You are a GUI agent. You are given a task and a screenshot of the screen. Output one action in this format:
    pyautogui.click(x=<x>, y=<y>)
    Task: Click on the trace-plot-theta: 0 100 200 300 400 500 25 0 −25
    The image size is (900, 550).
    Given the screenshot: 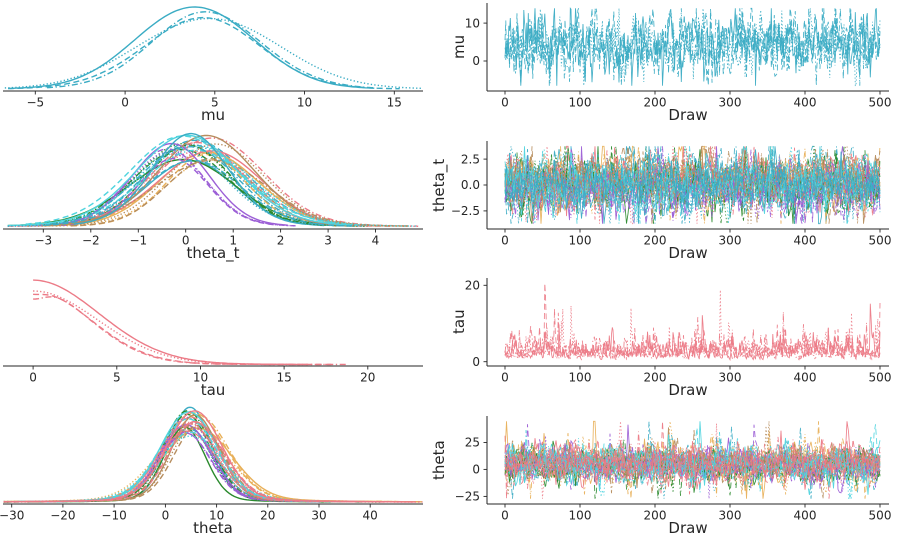 What is the action you would take?
    pyautogui.click(x=673, y=468)
    